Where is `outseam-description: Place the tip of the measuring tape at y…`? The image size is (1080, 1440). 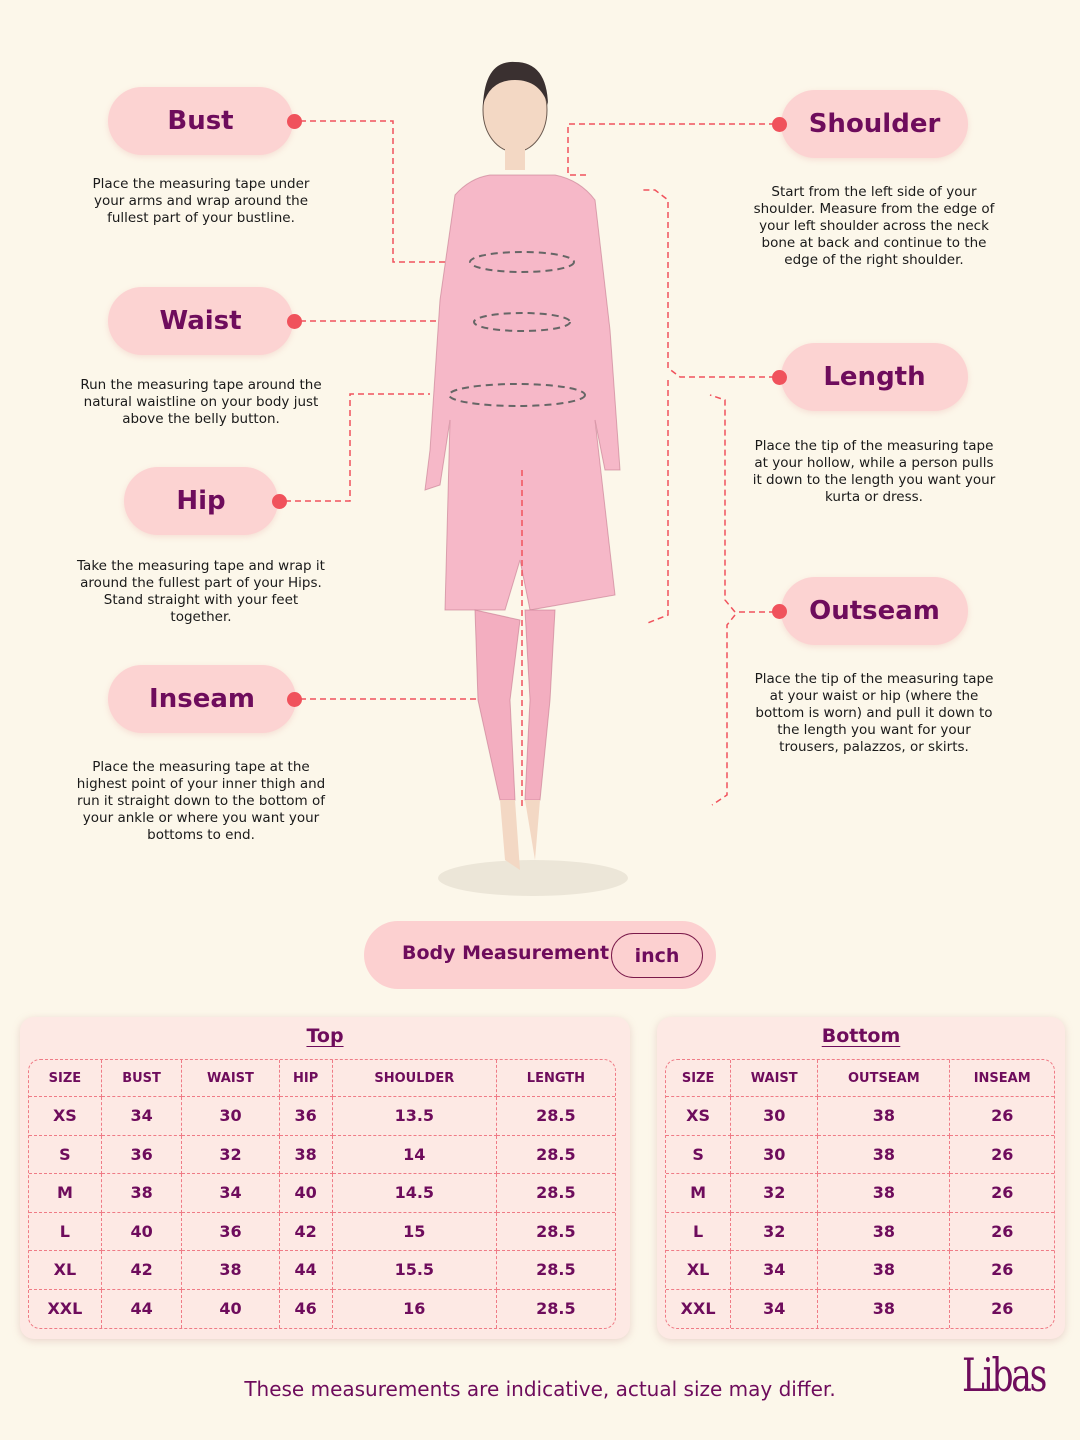 outseam-description: Place the tip of the measuring tape at y… is located at coordinates (874, 713).